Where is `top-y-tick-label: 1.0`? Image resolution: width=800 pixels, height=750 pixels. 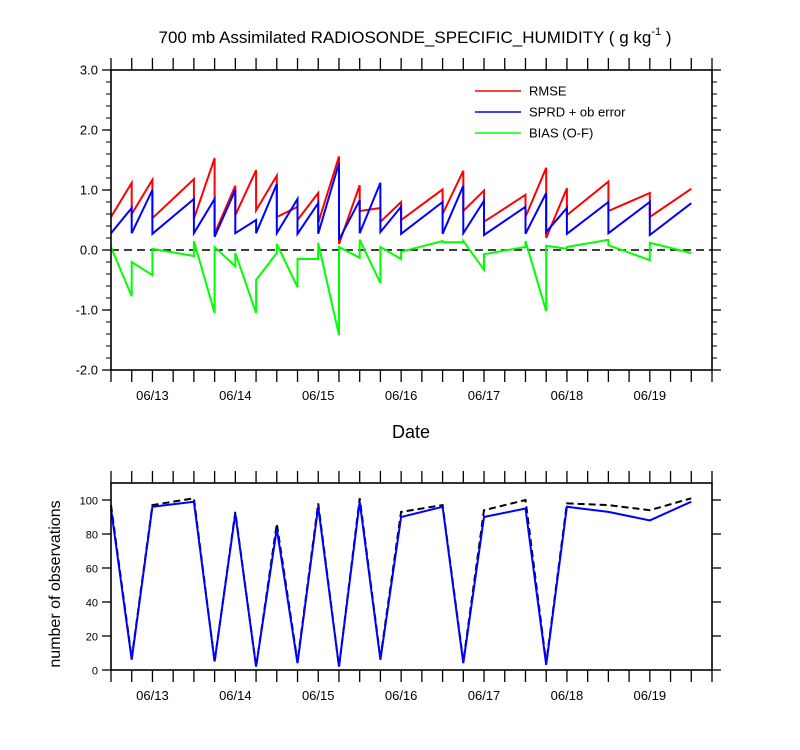 top-y-tick-label: 1.0 is located at coordinates (89, 190).